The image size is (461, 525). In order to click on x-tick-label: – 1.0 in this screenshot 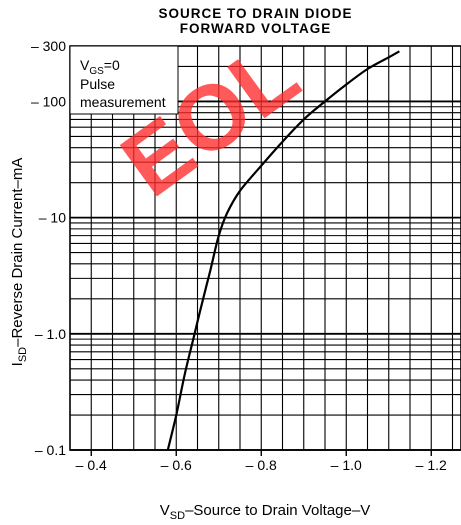, I will do `click(346, 465)`.